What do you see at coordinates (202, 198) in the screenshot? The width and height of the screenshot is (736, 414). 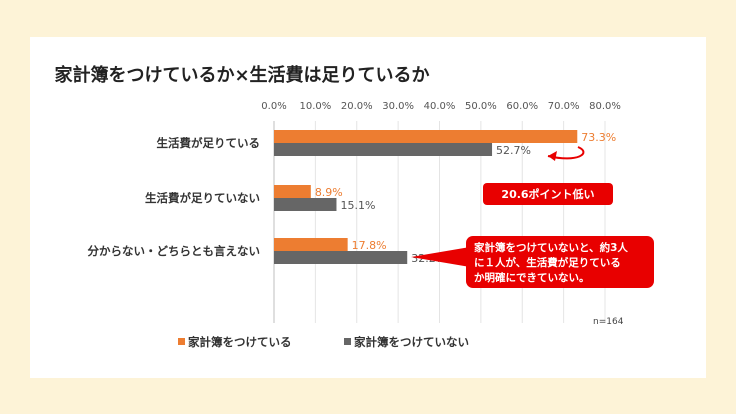 I see `category-label: 生活費が足りていない` at bounding box center [202, 198].